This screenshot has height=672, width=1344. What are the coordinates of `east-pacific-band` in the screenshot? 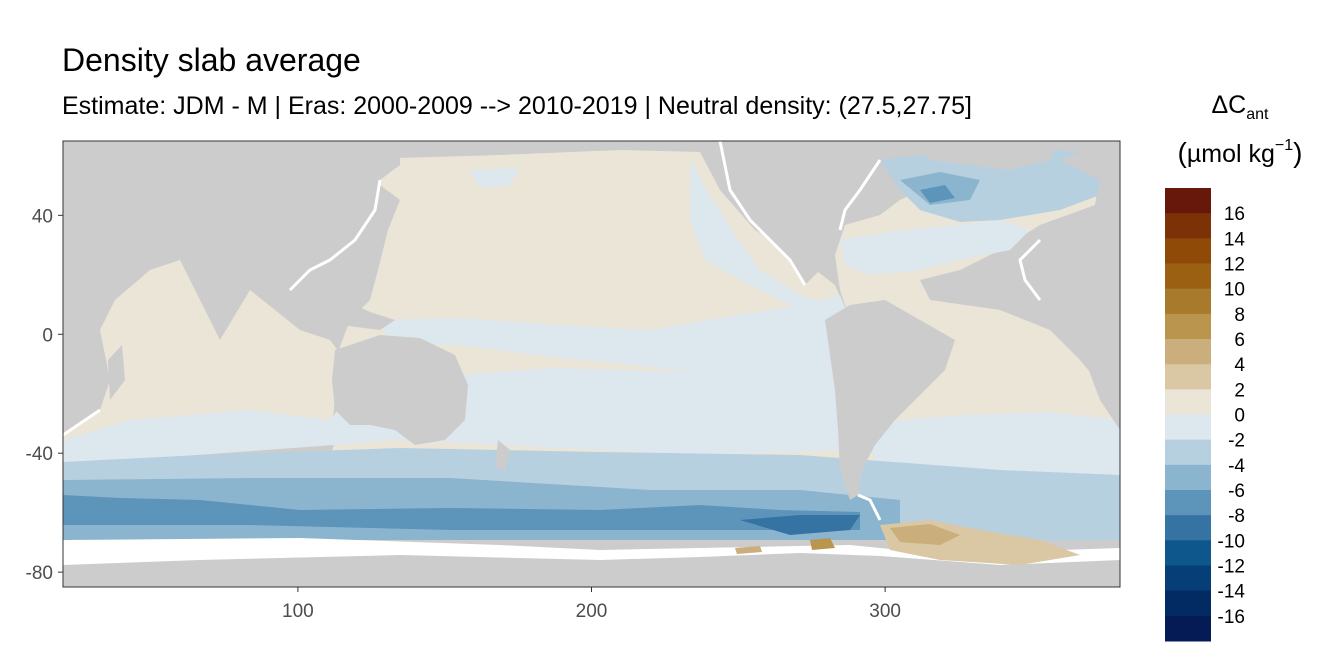 It's located at (770, 245).